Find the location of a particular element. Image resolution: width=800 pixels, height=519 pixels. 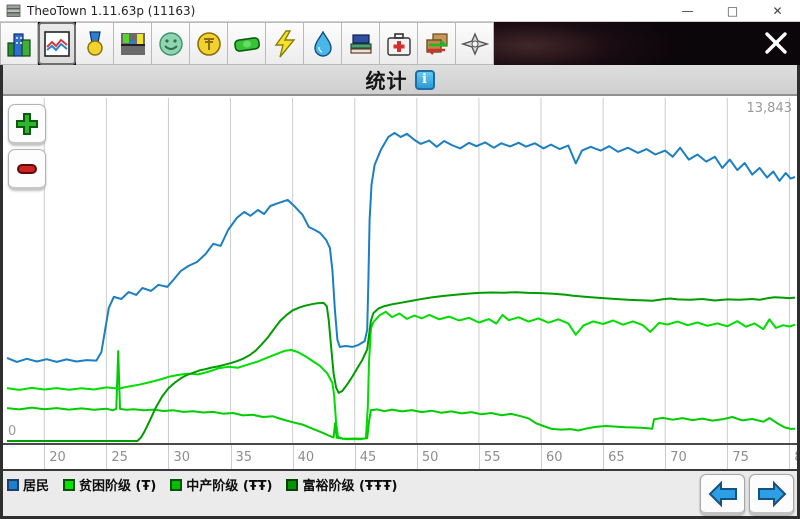

airport-icon is located at coordinates (474, 43).